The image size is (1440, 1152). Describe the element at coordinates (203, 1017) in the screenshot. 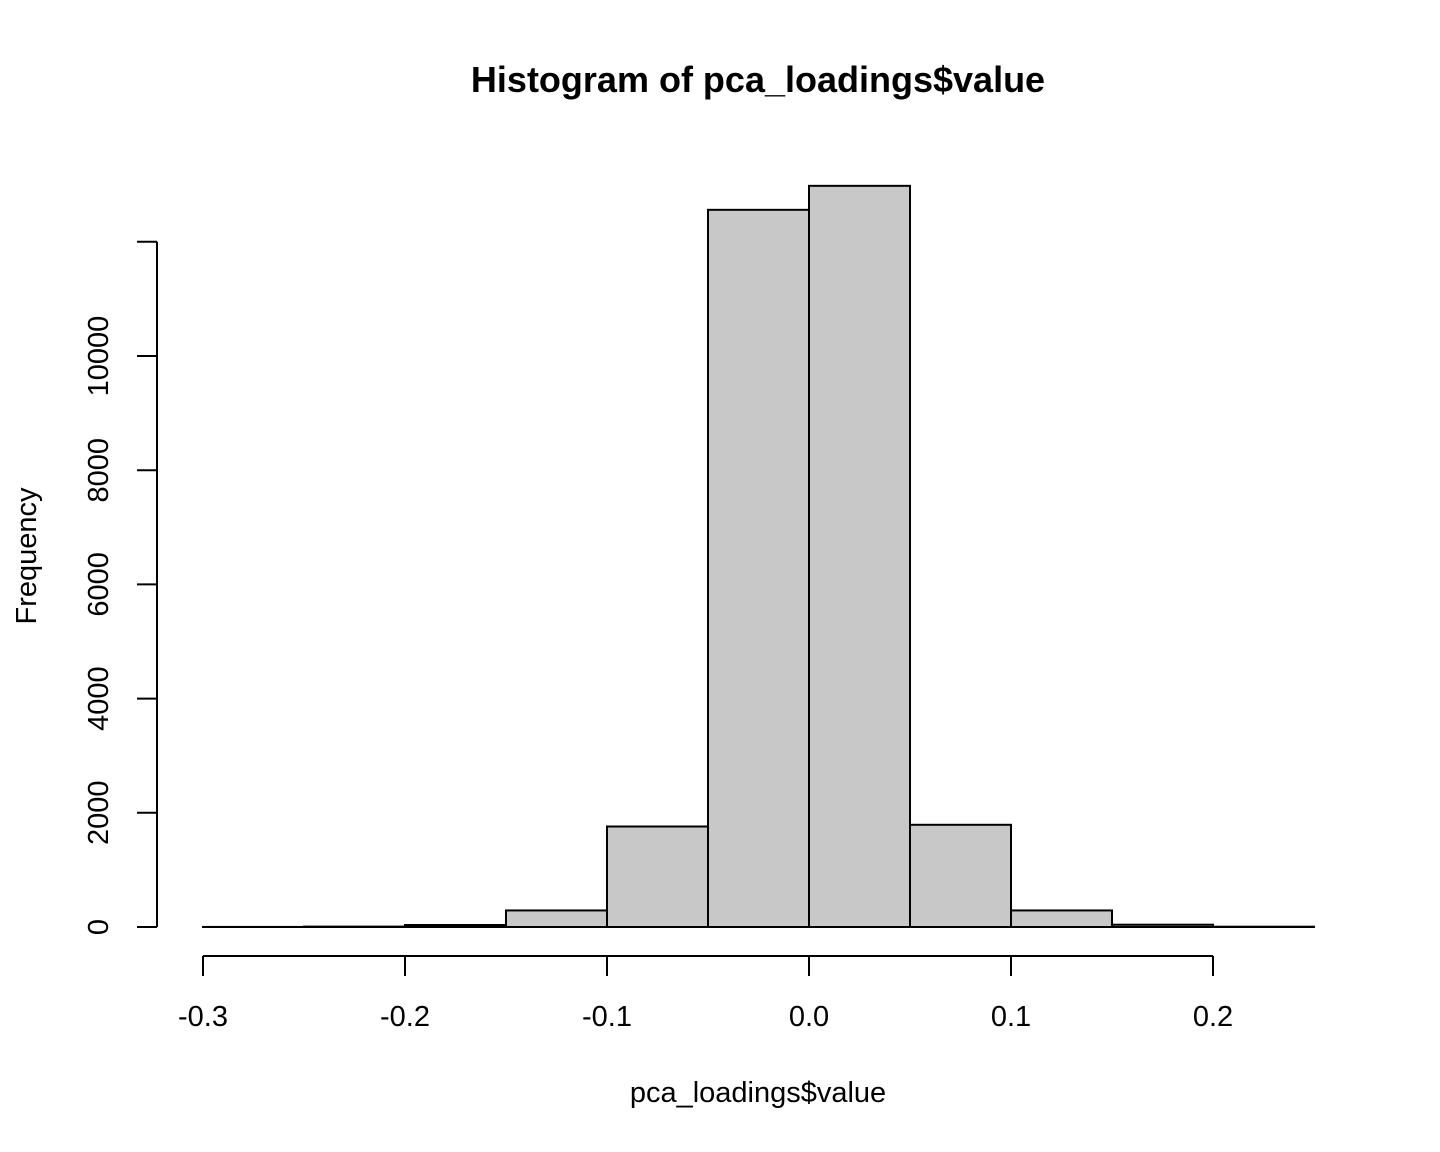

I see `x-tick-label: -0.3` at that location.